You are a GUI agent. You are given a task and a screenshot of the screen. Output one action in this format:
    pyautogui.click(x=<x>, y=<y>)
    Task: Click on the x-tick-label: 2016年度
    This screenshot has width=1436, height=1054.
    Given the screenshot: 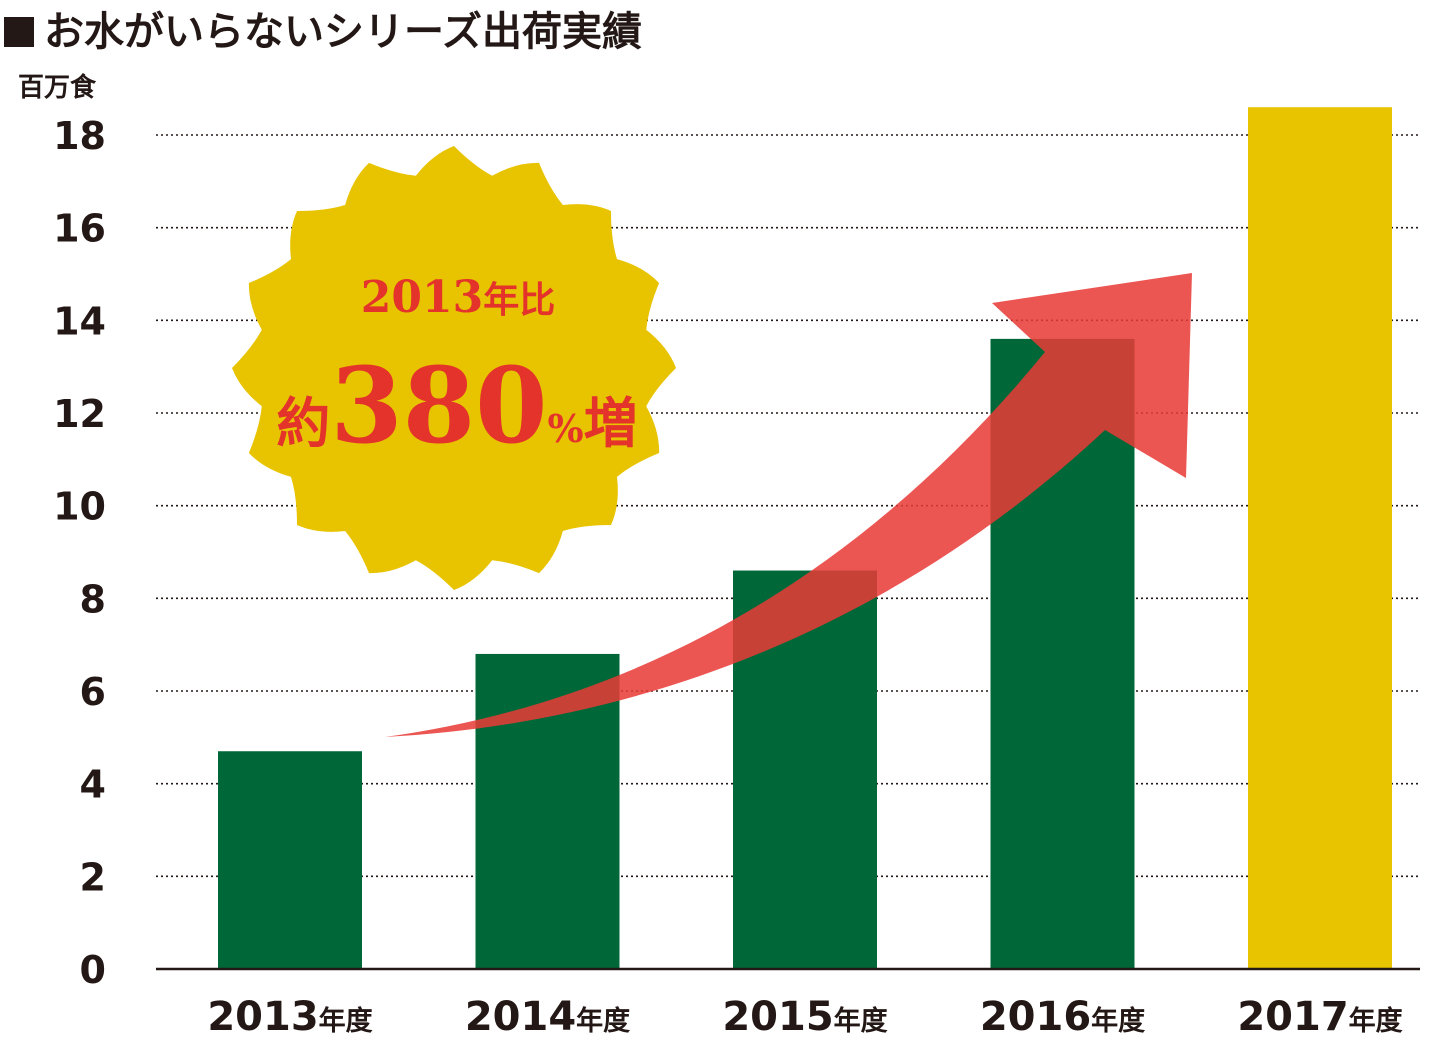 What is the action you would take?
    pyautogui.click(x=1062, y=1017)
    